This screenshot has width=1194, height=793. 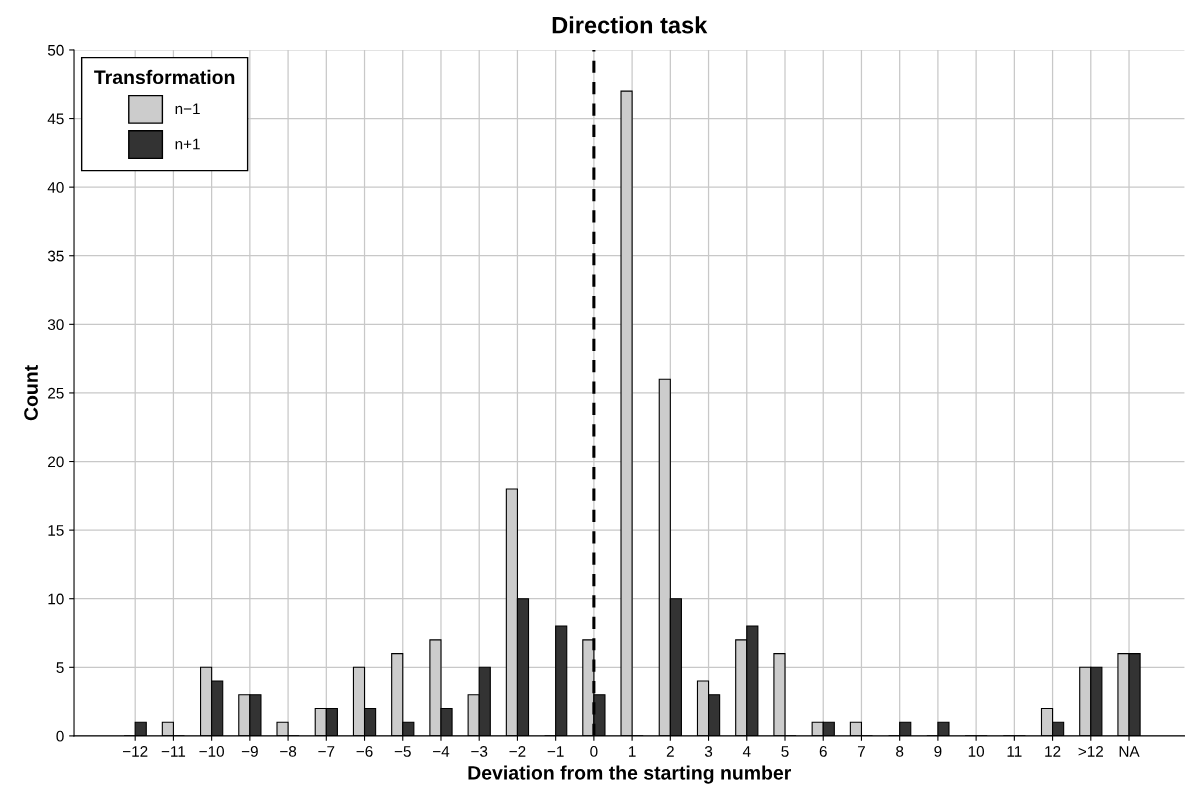 What do you see at coordinates (60, 667) in the screenshot?
I see `y-tick-label: 5` at bounding box center [60, 667].